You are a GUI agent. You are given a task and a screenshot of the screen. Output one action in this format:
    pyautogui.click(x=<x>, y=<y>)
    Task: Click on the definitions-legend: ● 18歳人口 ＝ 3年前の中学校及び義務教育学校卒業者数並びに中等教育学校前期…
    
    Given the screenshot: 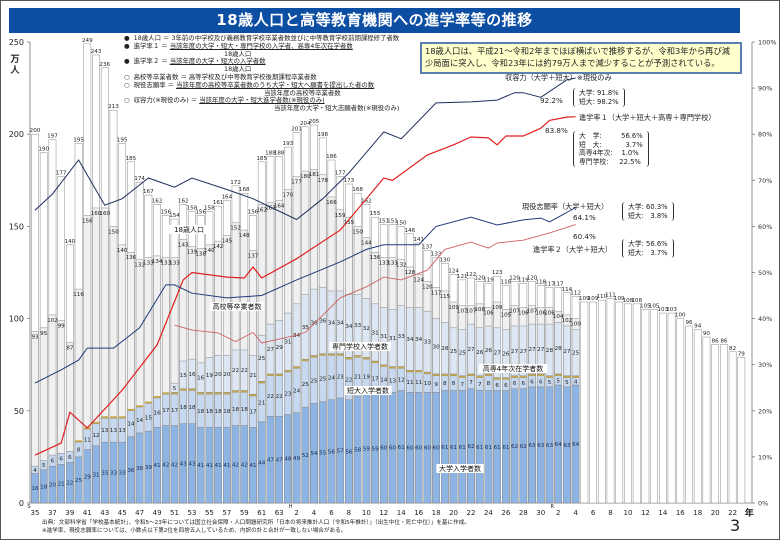 What is the action you would take?
    pyautogui.click(x=261, y=73)
    